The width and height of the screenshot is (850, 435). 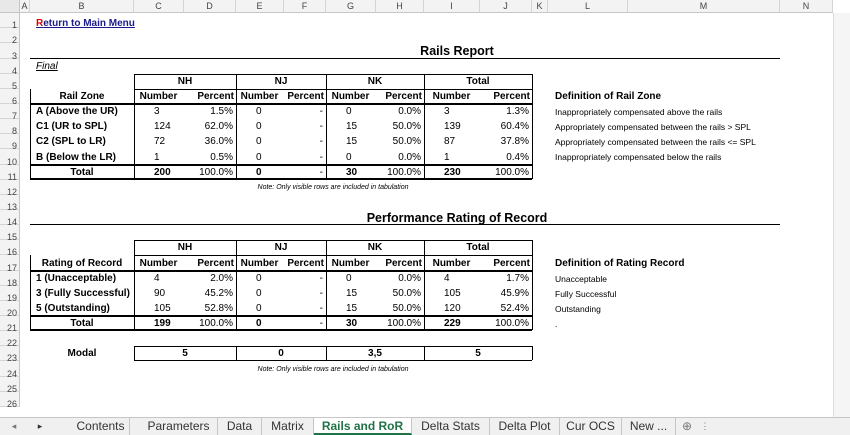 What do you see at coordinates (218, 126) in the screenshot?
I see `rails-cell: 62.0%` at bounding box center [218, 126].